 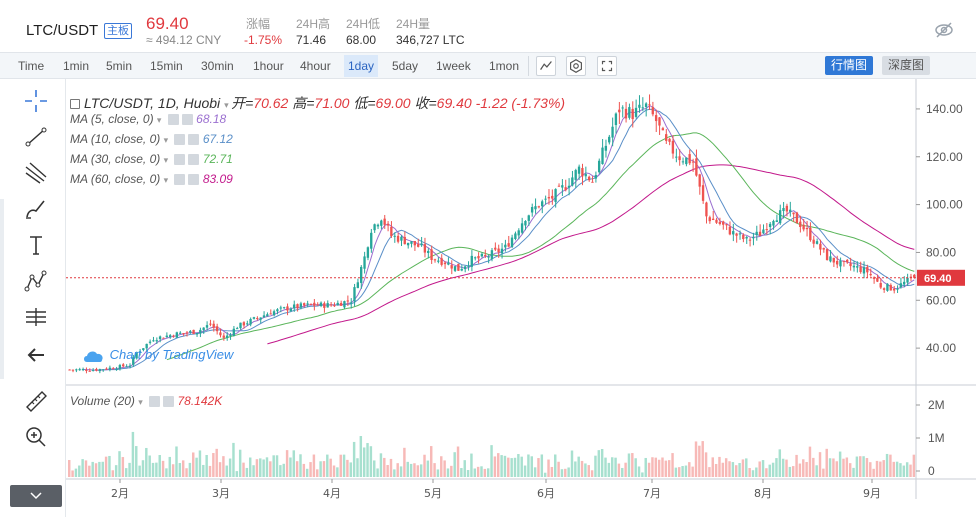 What do you see at coordinates (763, 493) in the screenshot?
I see `time-tick-label: 8月` at bounding box center [763, 493].